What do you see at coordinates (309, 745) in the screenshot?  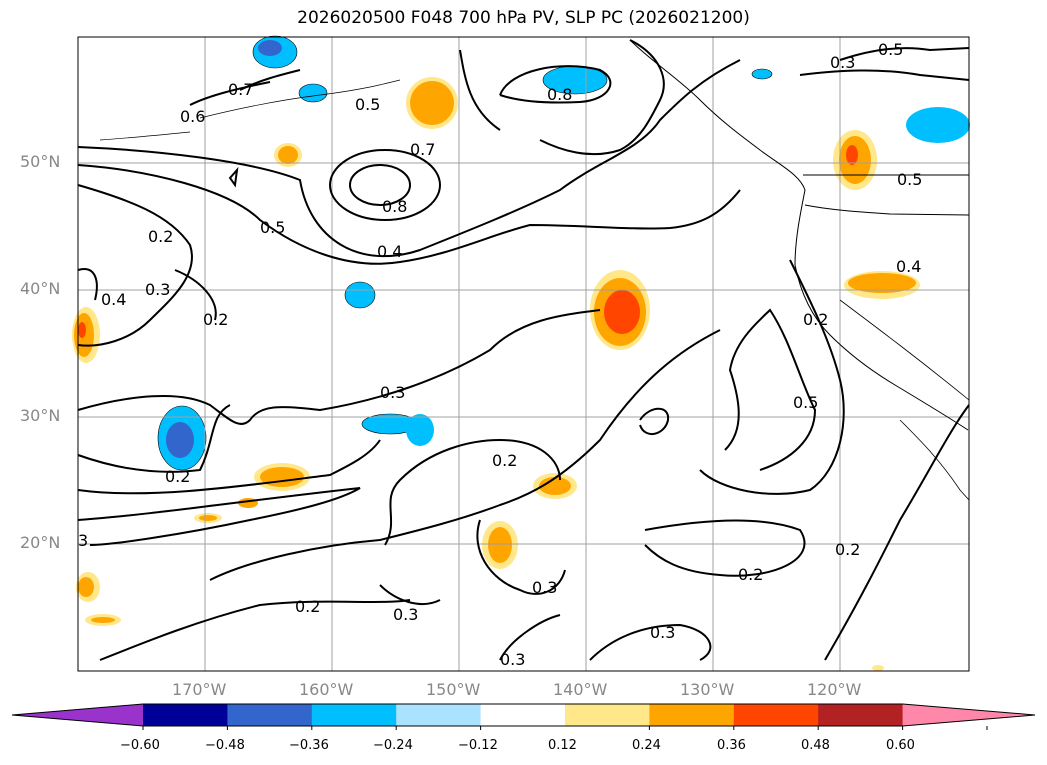 I see `colorbar-tick: −0.36` at bounding box center [309, 745].